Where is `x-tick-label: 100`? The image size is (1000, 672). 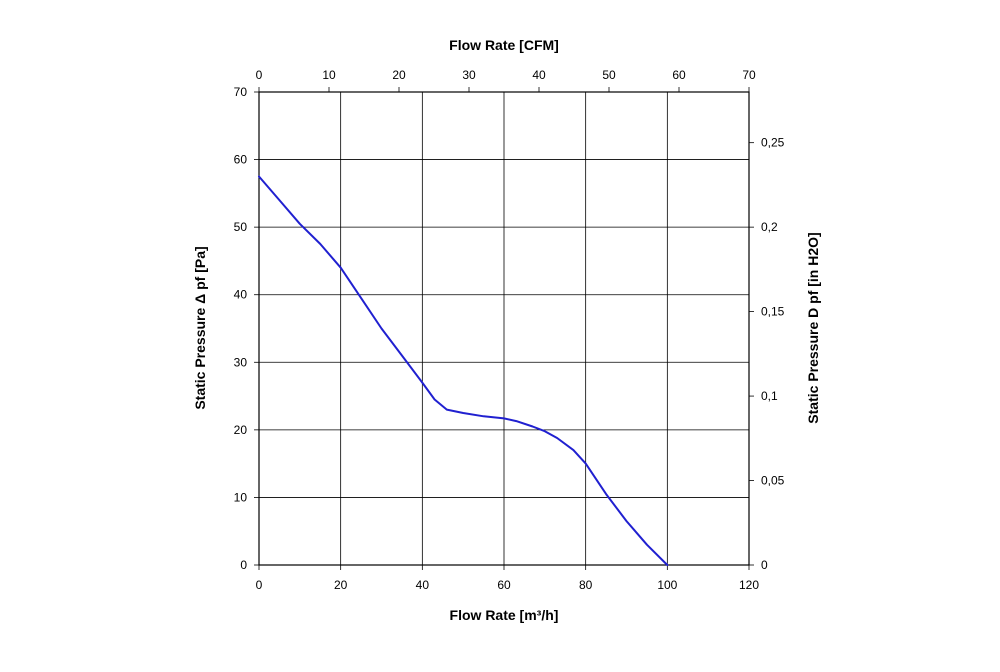
x-tick-label: 100 is located at coordinates (667, 585).